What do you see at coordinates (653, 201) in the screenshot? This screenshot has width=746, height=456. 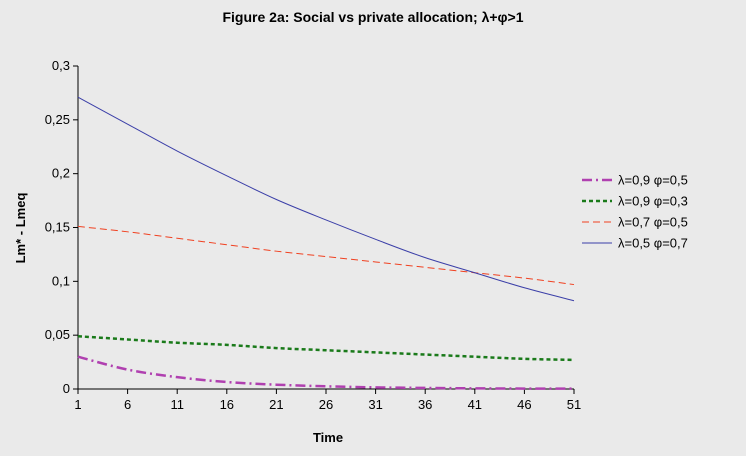 I see `legend-label-2: λ=0,9 φ=0,3` at bounding box center [653, 201].